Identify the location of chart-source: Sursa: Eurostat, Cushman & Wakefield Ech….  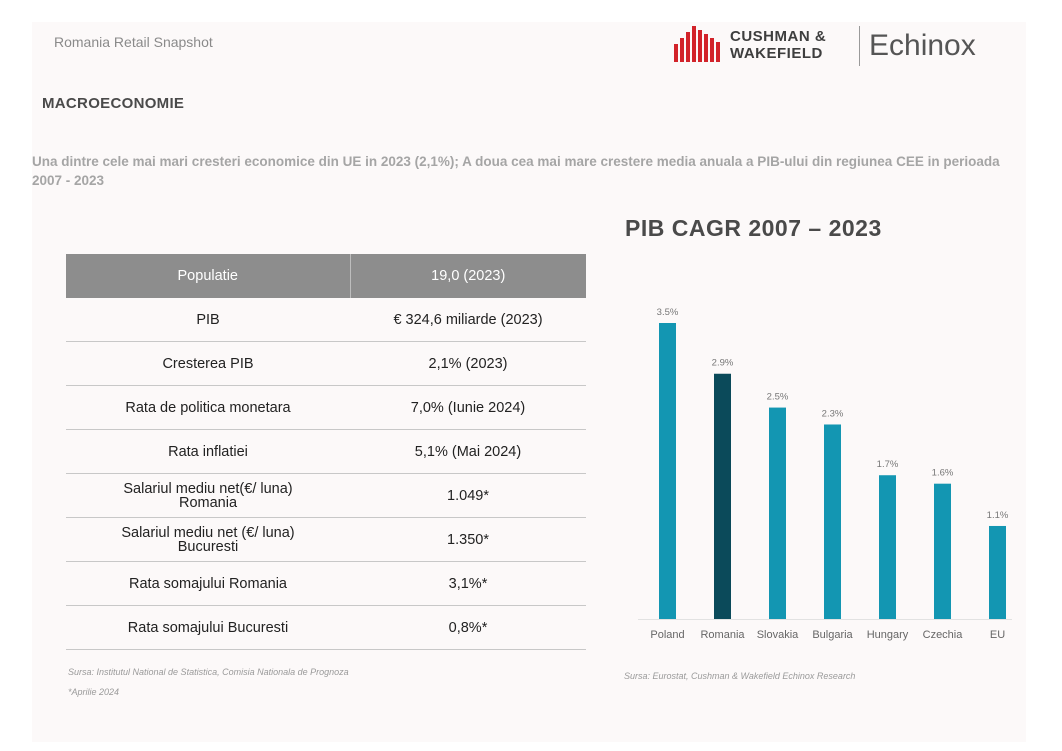
(740, 676).